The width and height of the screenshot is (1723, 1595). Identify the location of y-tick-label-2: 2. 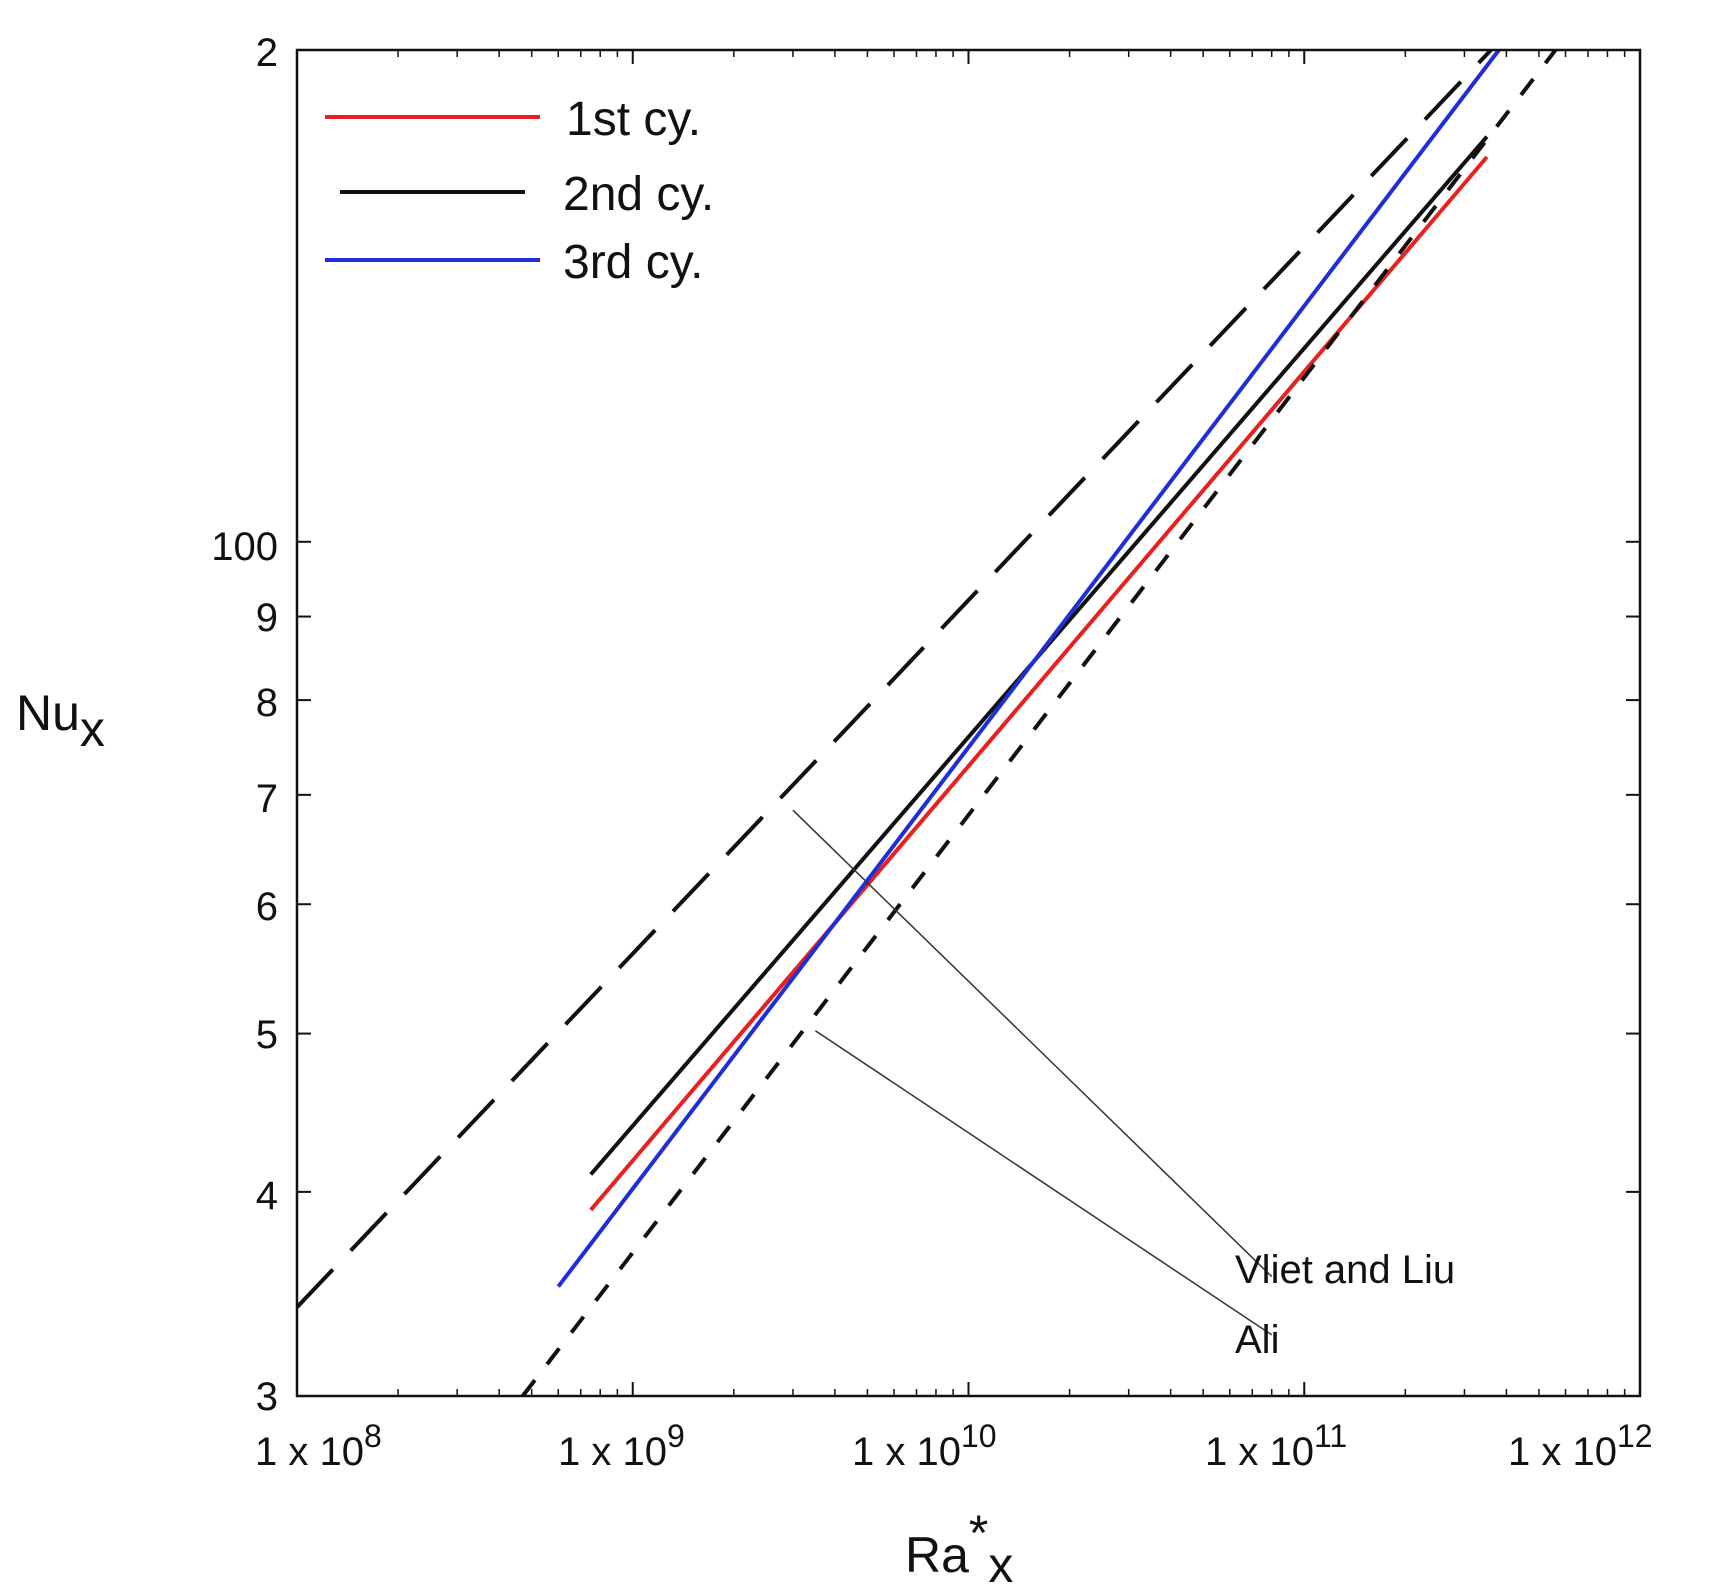
(267, 53).